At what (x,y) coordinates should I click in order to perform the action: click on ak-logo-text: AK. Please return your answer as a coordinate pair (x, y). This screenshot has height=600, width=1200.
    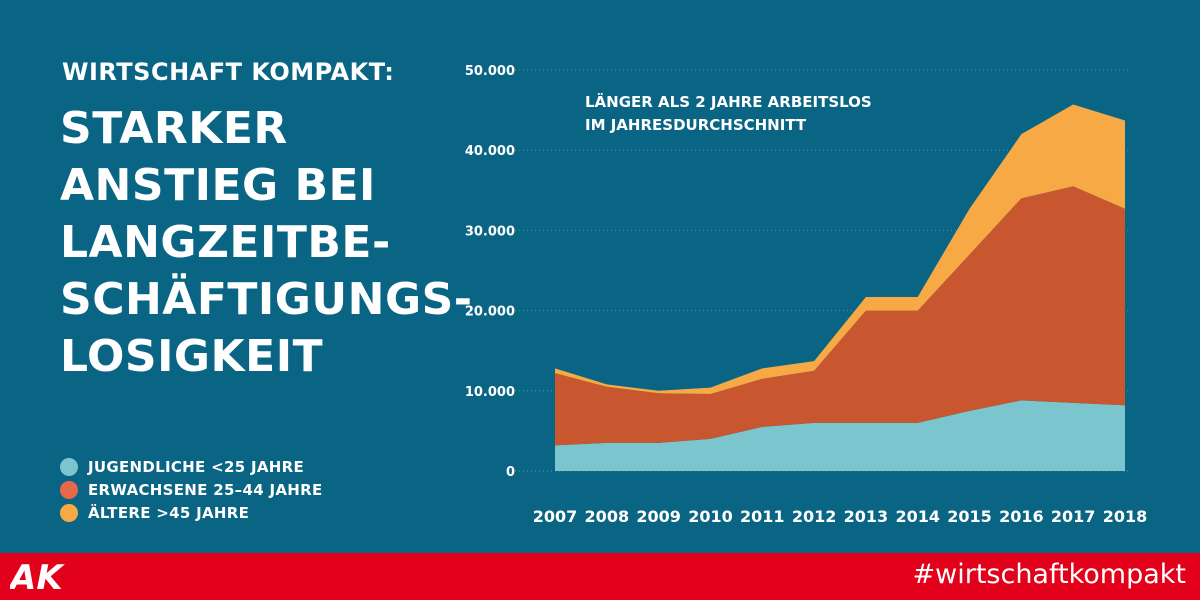
    Looking at the image, I should click on (37, 577).